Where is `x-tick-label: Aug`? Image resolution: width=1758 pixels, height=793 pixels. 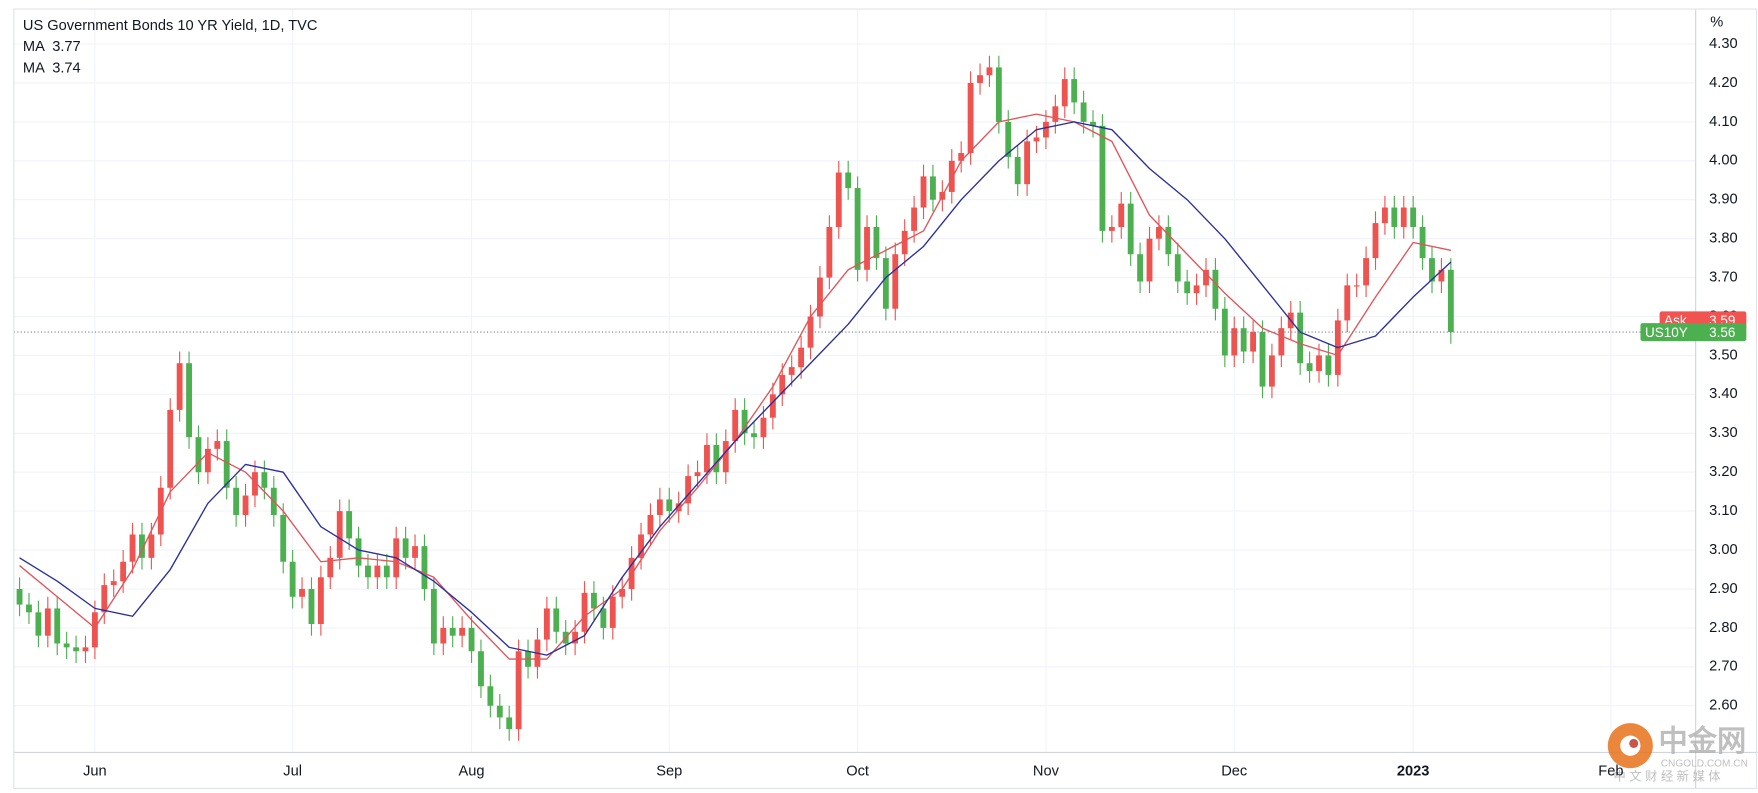
x-tick-label: Aug is located at coordinates (472, 771).